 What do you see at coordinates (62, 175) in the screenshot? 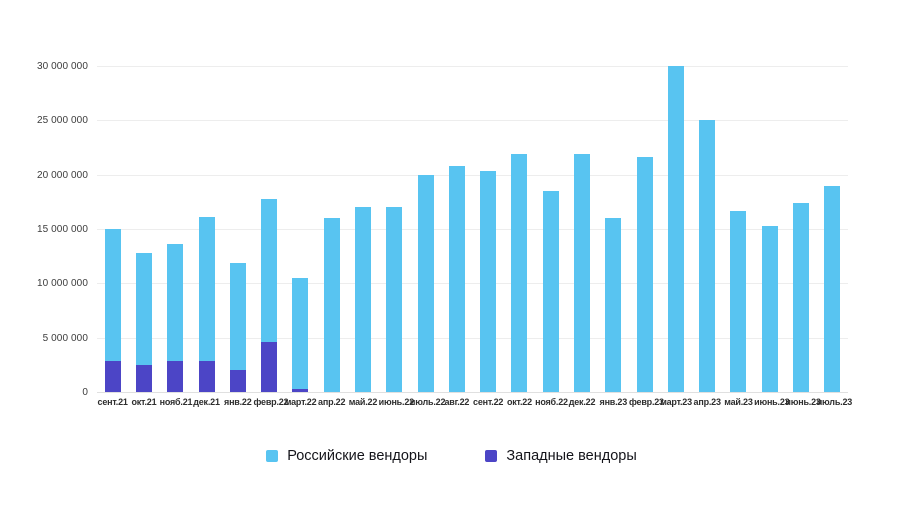
I see `y-axis-tick-label: 20 000 000` at bounding box center [62, 175].